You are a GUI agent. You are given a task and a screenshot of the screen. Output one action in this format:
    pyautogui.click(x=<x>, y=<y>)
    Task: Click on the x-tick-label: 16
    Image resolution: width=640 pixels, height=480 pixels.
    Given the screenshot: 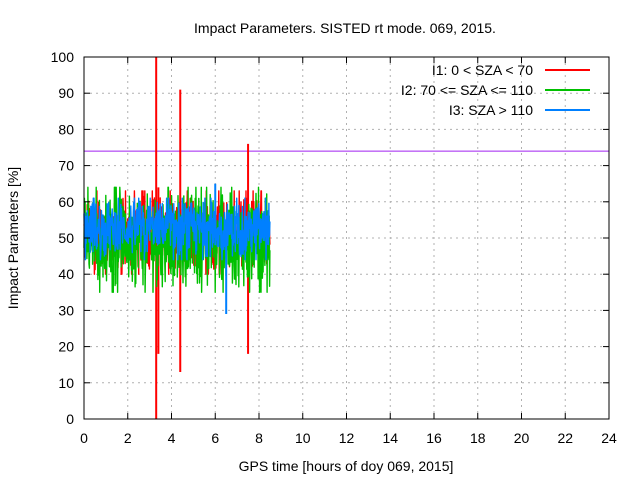 What is the action you would take?
    pyautogui.click(x=434, y=438)
    